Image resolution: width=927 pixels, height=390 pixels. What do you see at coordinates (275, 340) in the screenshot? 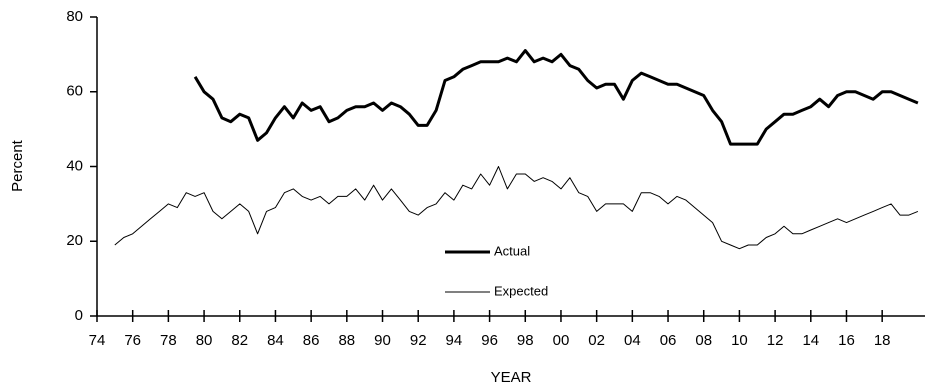
I see `x-tick-label: 84` at bounding box center [275, 340].